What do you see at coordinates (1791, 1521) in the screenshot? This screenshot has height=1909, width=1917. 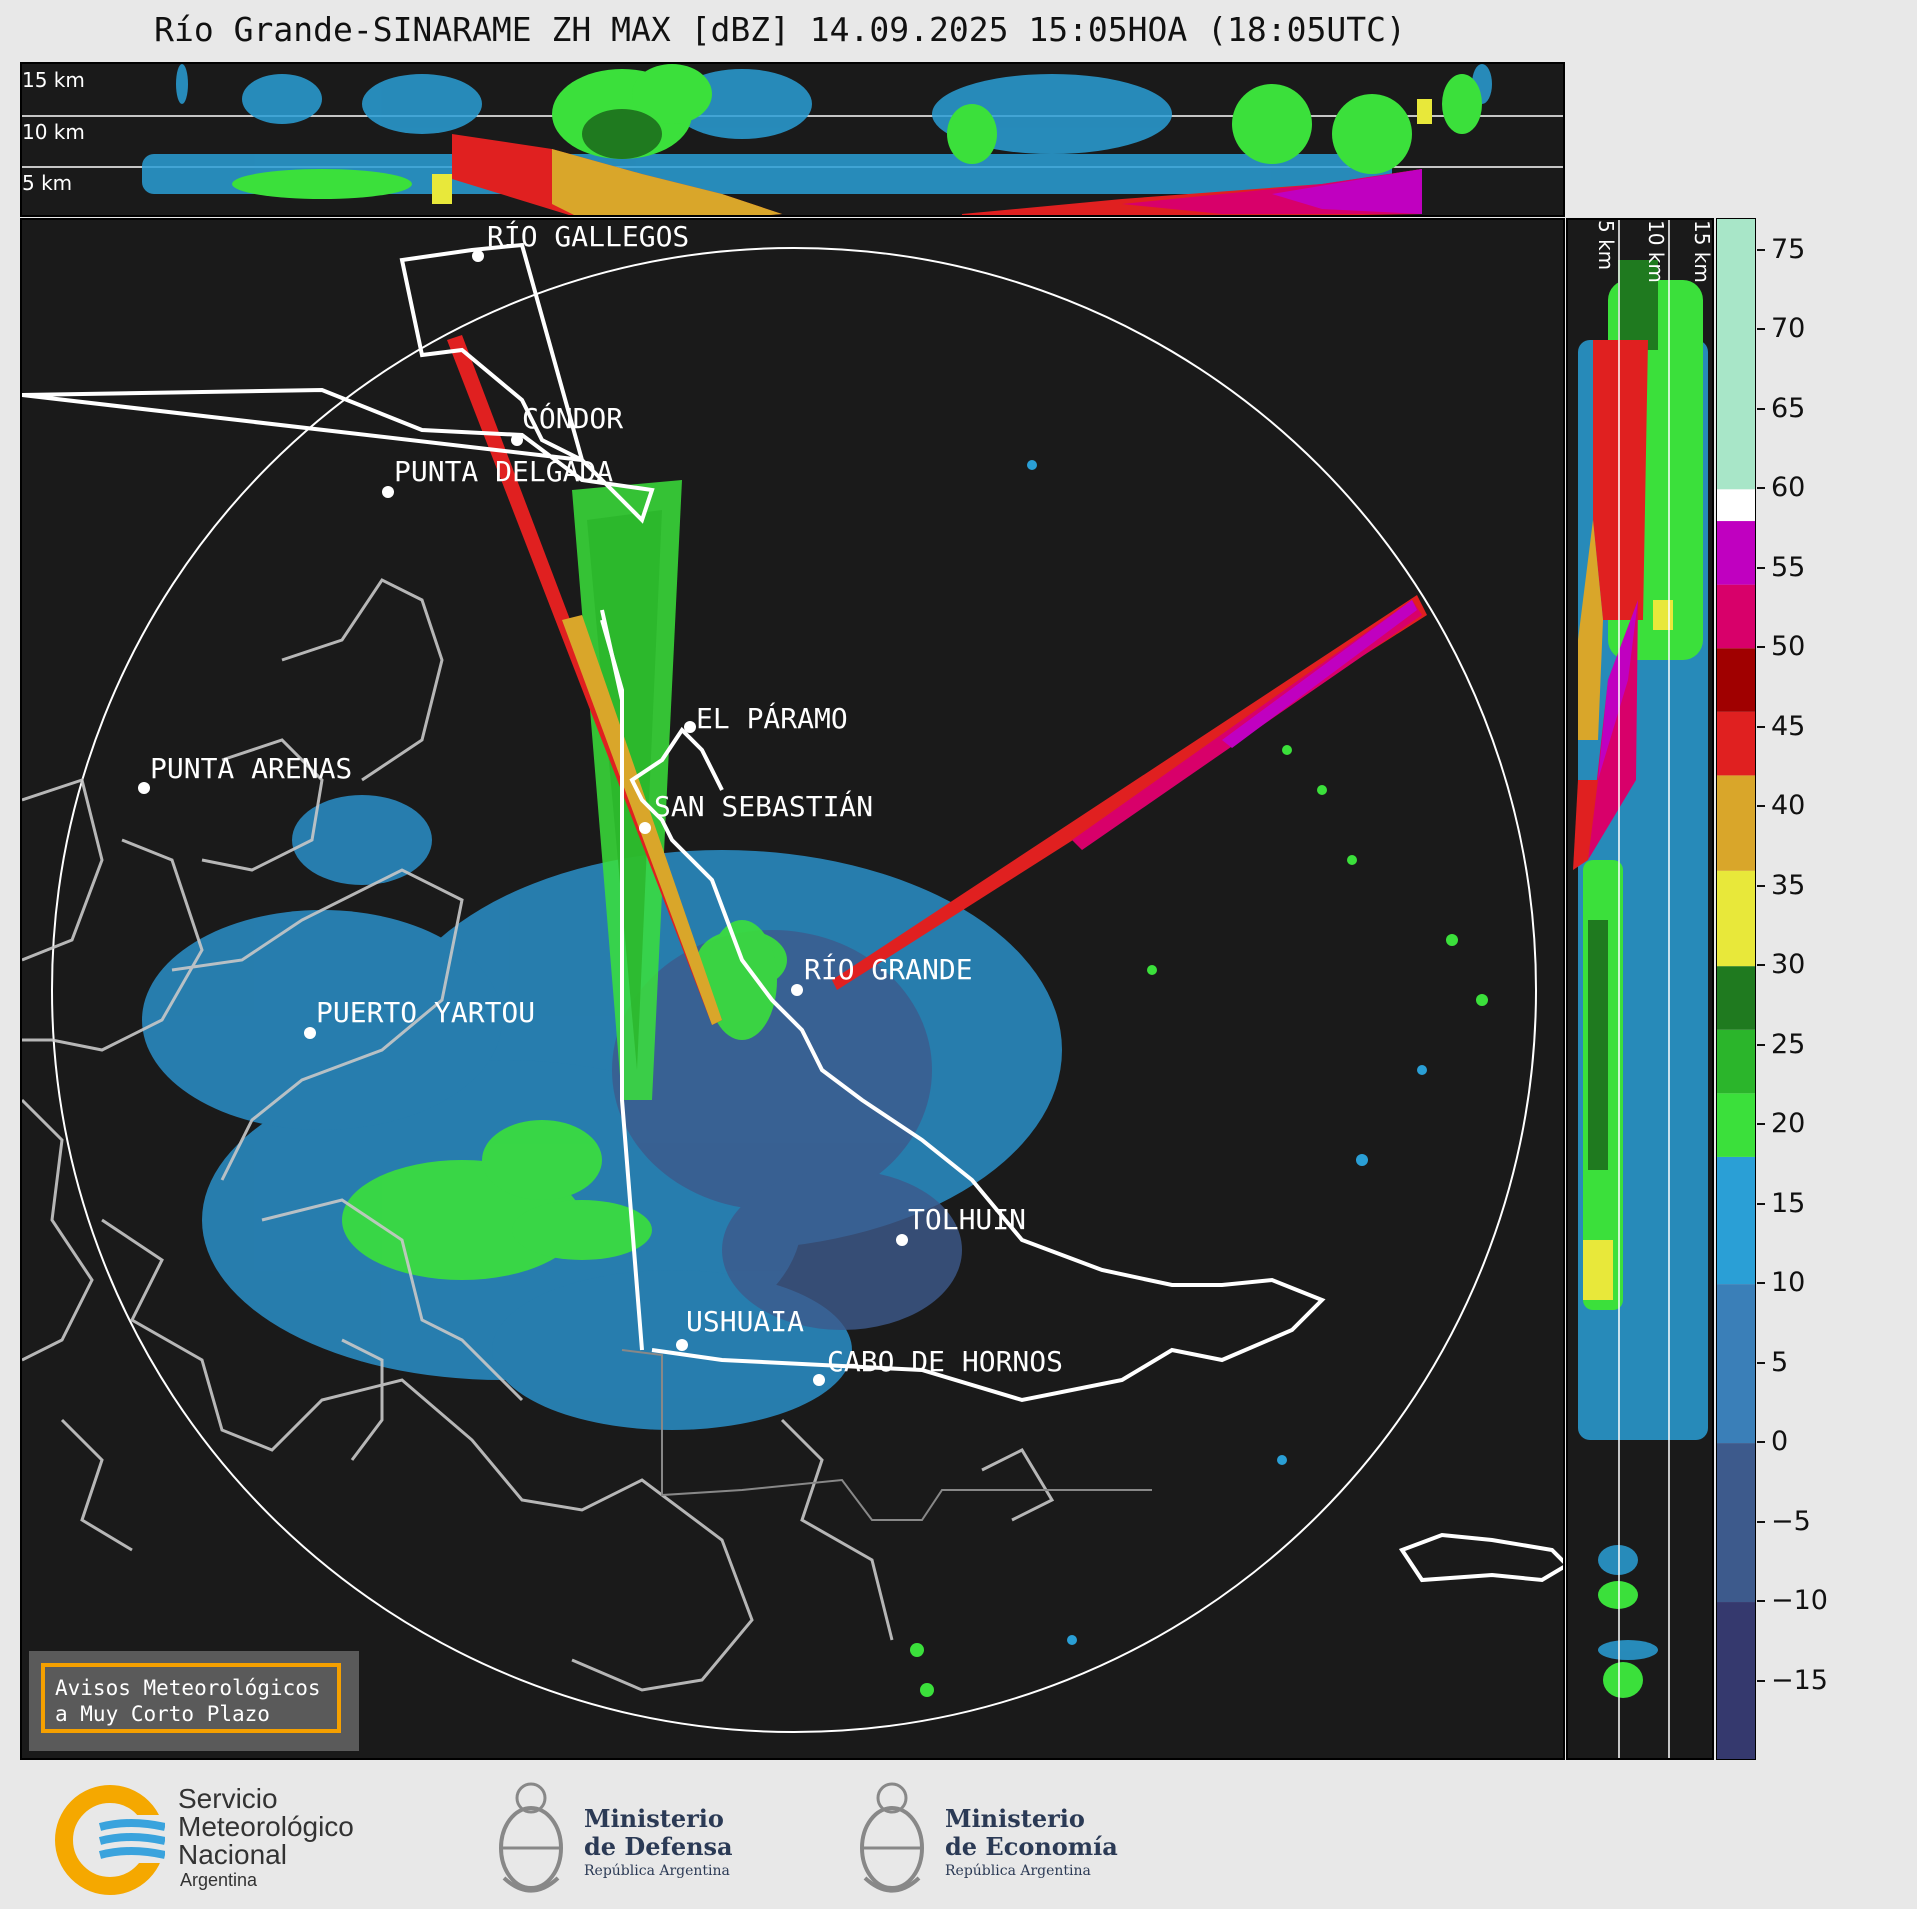 I see `colorbar-tick-text: −5` at bounding box center [1791, 1521].